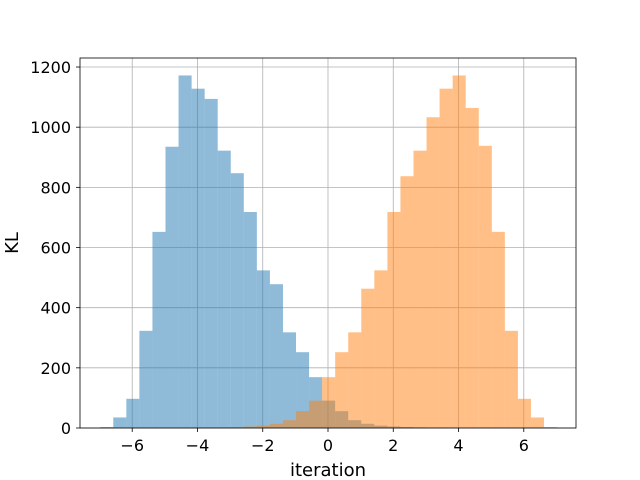 The image size is (640, 480). What do you see at coordinates (458, 445) in the screenshot?
I see `x-tick-label: 4` at bounding box center [458, 445].